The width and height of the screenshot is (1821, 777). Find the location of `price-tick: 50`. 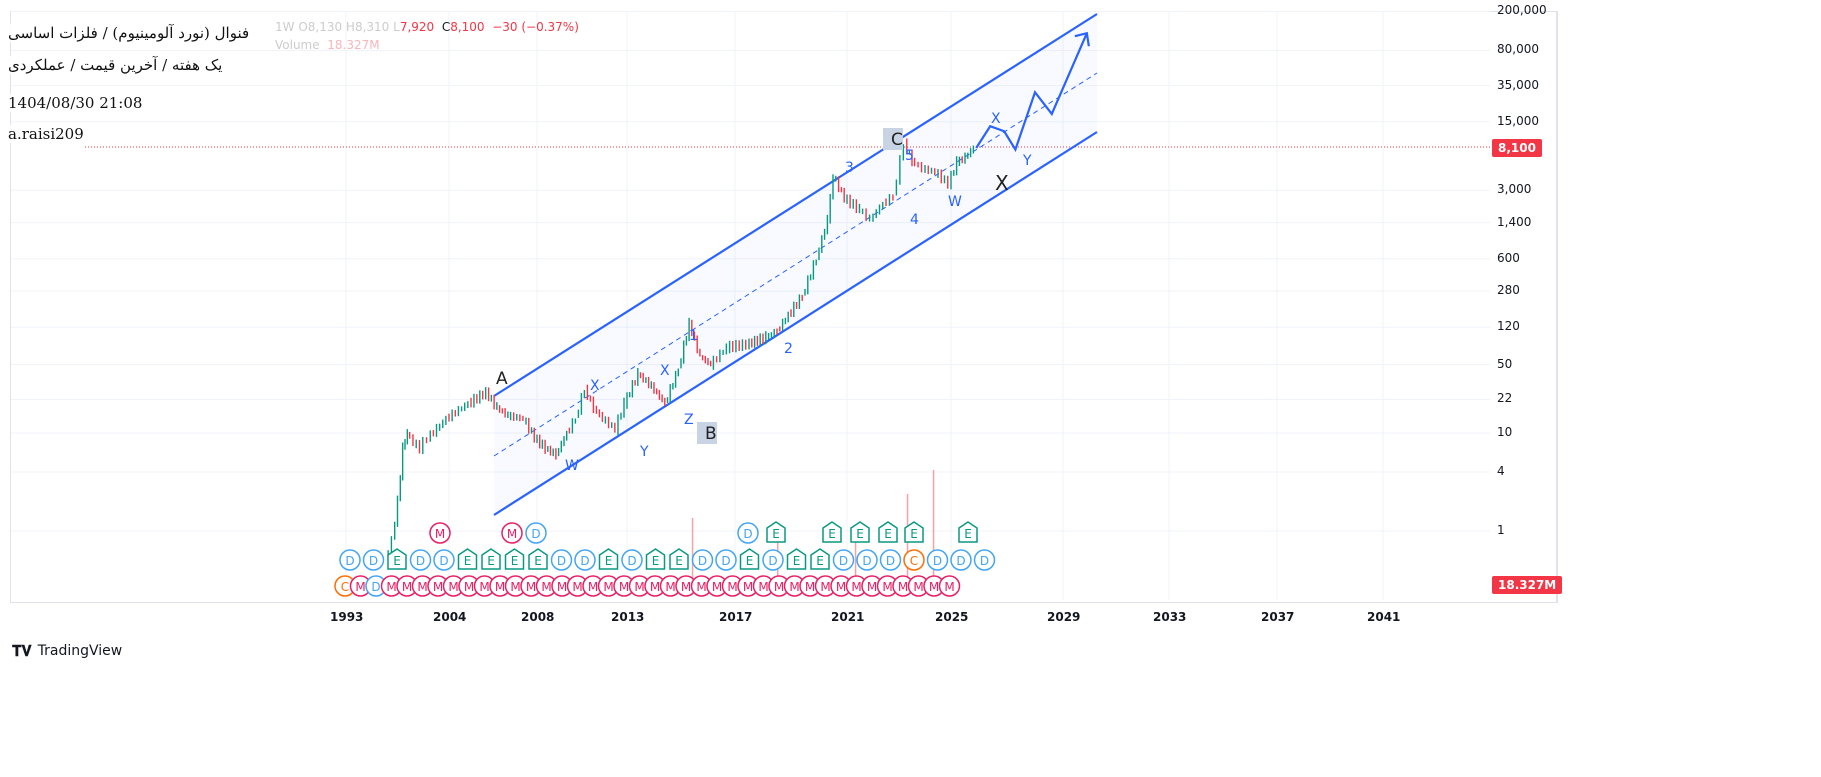

price-tick: 50 is located at coordinates (1505, 363).